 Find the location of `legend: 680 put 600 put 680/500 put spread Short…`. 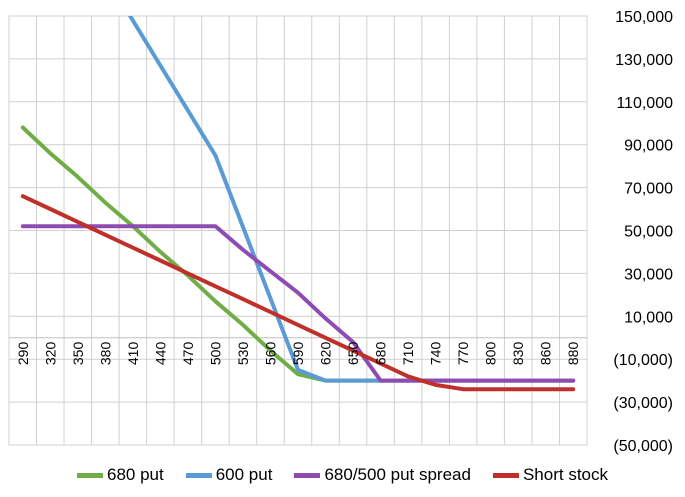

legend: 680 put 600 put 680/500 put spread Short… is located at coordinates (342, 475).